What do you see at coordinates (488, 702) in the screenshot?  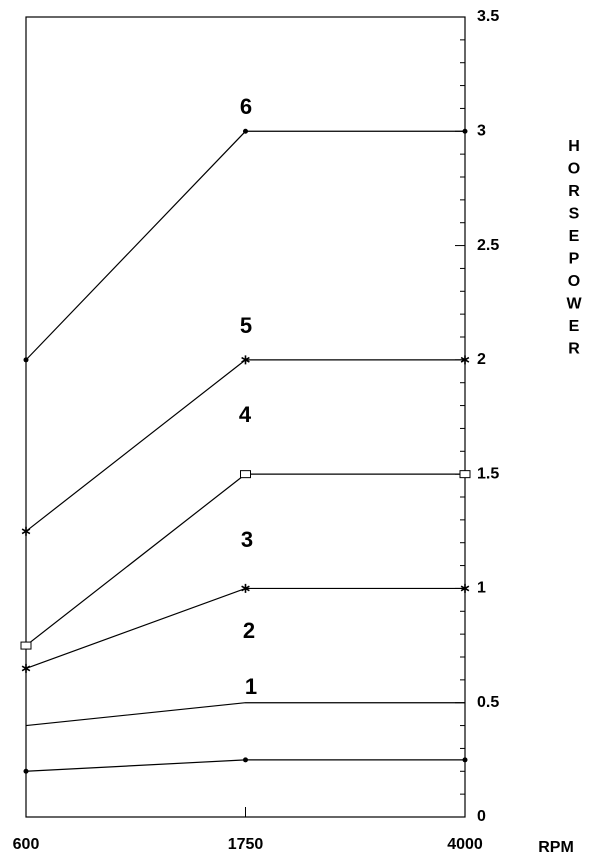 I see `y-tick-label: 0.5` at bounding box center [488, 702].